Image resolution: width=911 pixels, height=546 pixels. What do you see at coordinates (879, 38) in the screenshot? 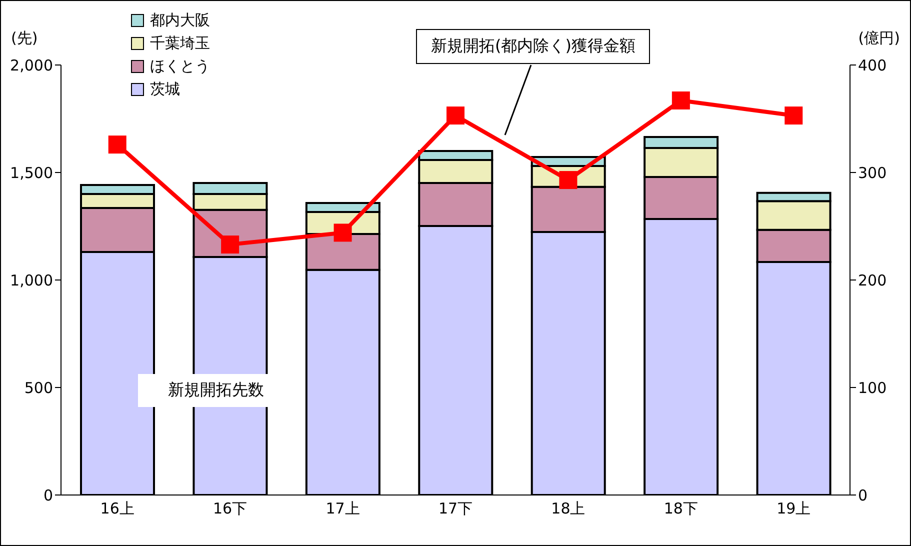
I see `y2-axis-title: (億円)` at bounding box center [879, 38].